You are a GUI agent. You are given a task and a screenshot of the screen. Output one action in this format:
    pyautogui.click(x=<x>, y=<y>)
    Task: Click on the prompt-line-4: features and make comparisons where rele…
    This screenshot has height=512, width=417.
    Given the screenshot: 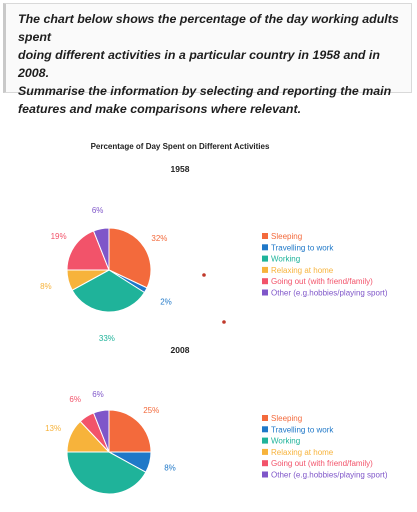 What is the action you would take?
    pyautogui.click(x=160, y=109)
    